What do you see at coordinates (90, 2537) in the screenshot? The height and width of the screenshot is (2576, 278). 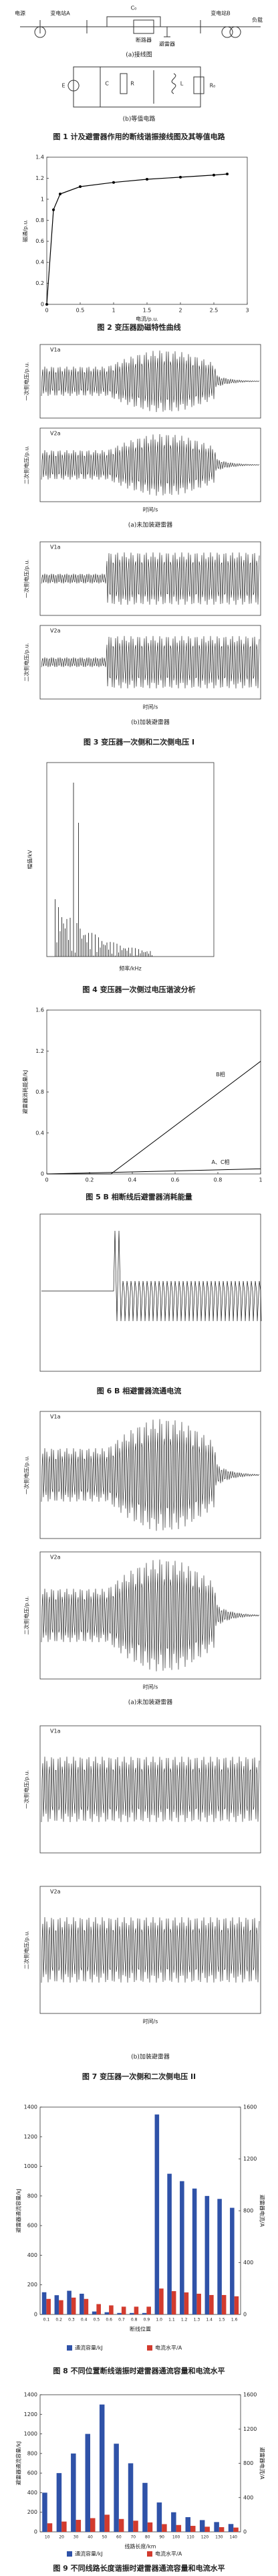 I see `x-tick-label: 40` at bounding box center [90, 2537].